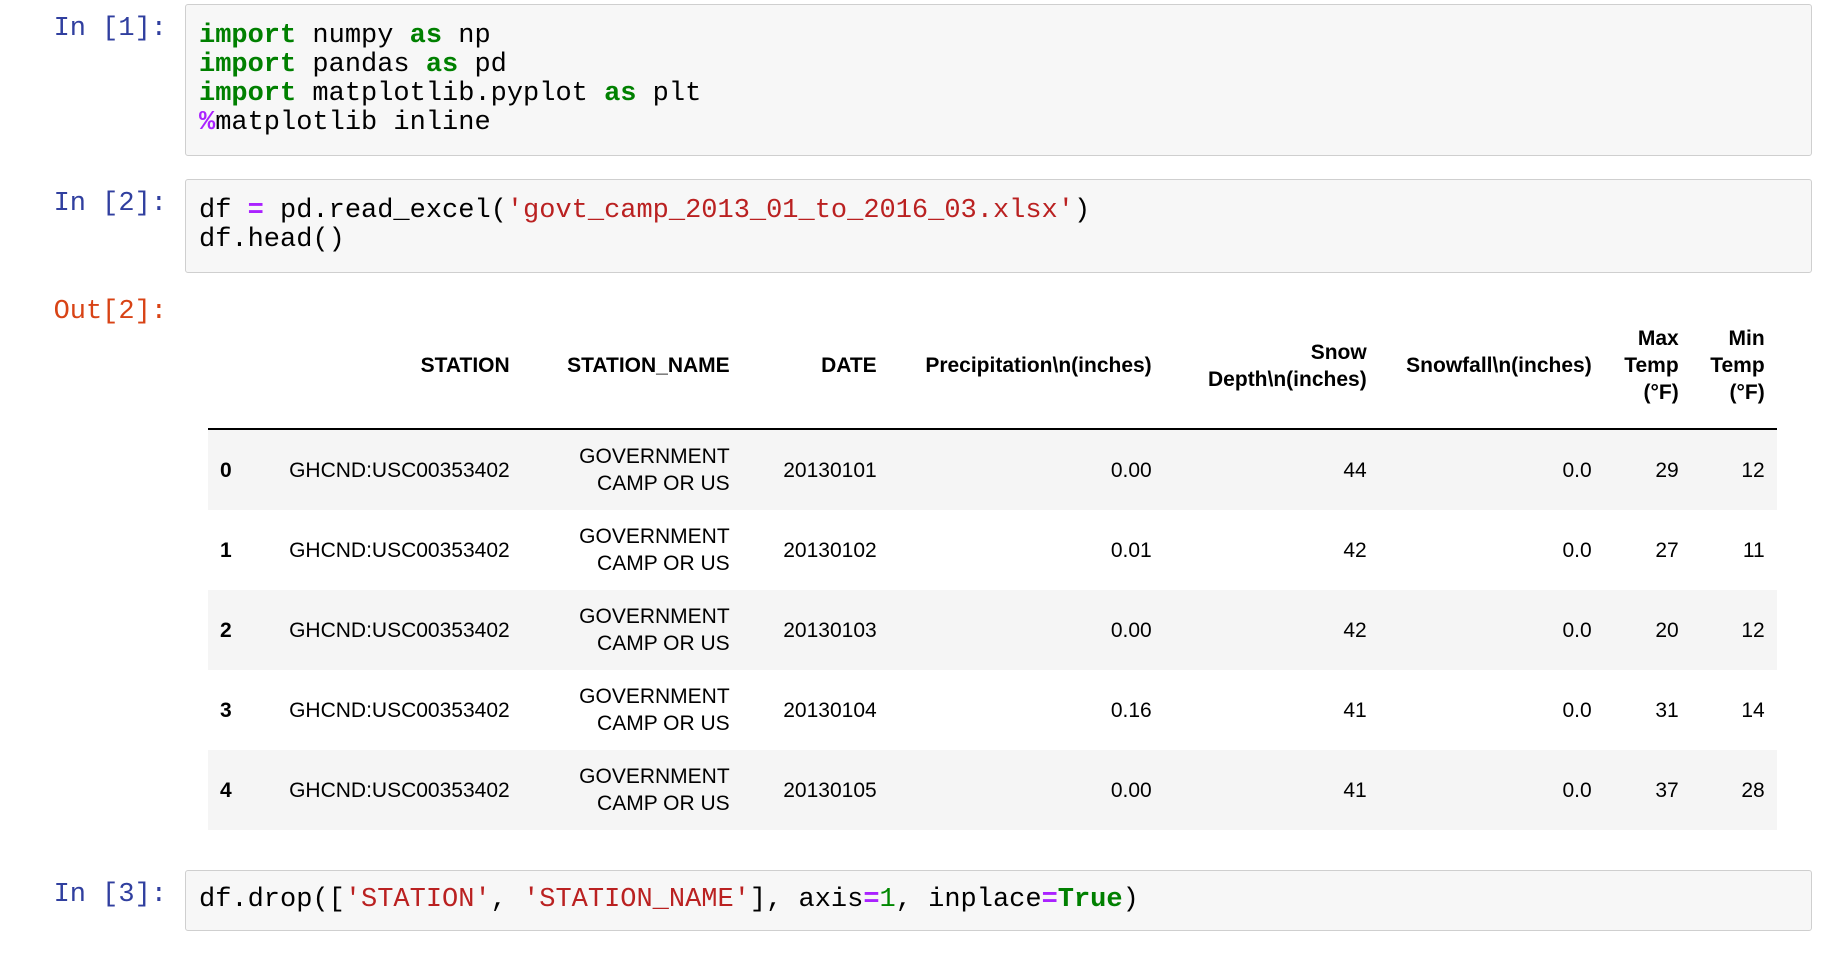 This screenshot has width=1836, height=956. Describe the element at coordinates (272, 900) in the screenshot. I see `code-token: df.drop([` at that location.